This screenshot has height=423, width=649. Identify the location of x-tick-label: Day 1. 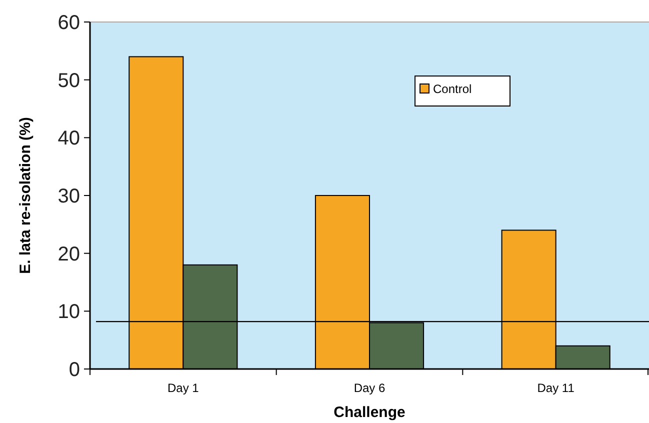
(183, 388).